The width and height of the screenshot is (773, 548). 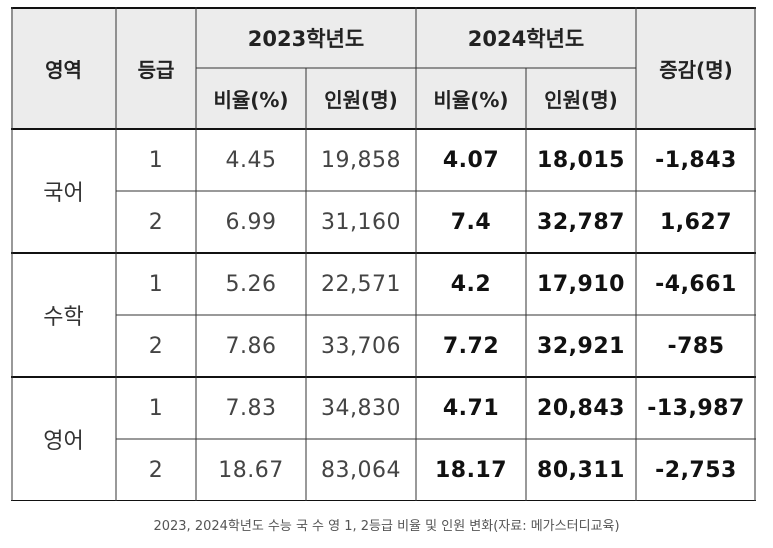 What do you see at coordinates (471, 160) in the screenshot?
I see `ratio-2024-cell: 4.07` at bounding box center [471, 160].